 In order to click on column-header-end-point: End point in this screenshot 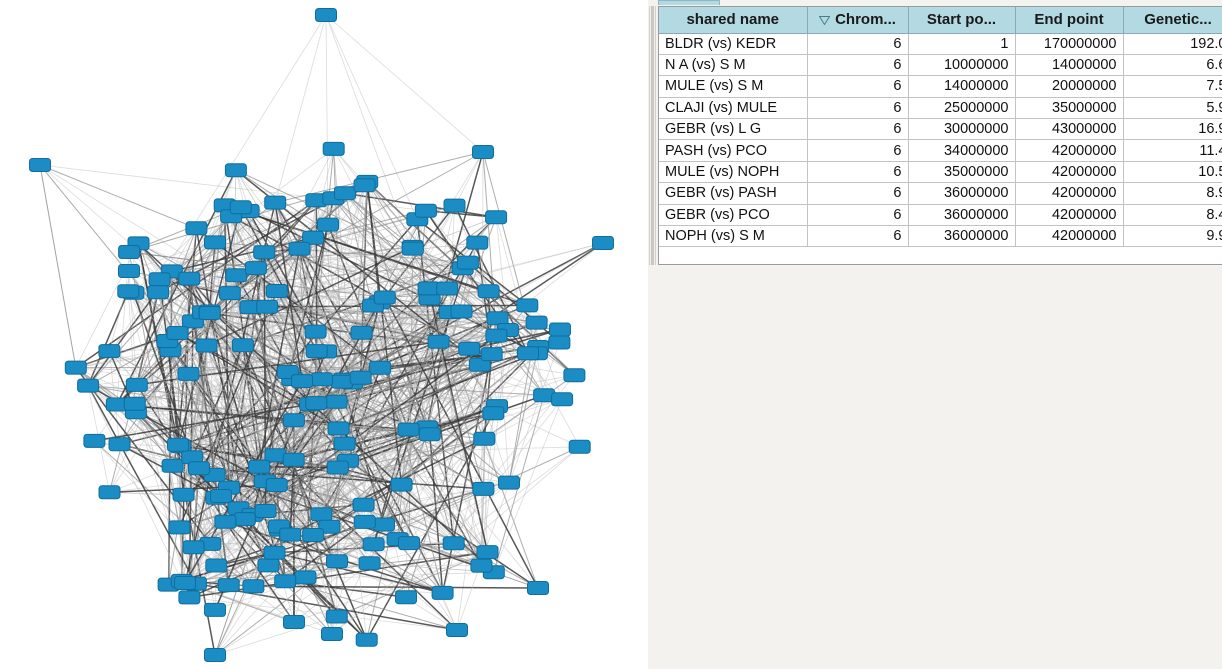, I will do `click(1069, 20)`.